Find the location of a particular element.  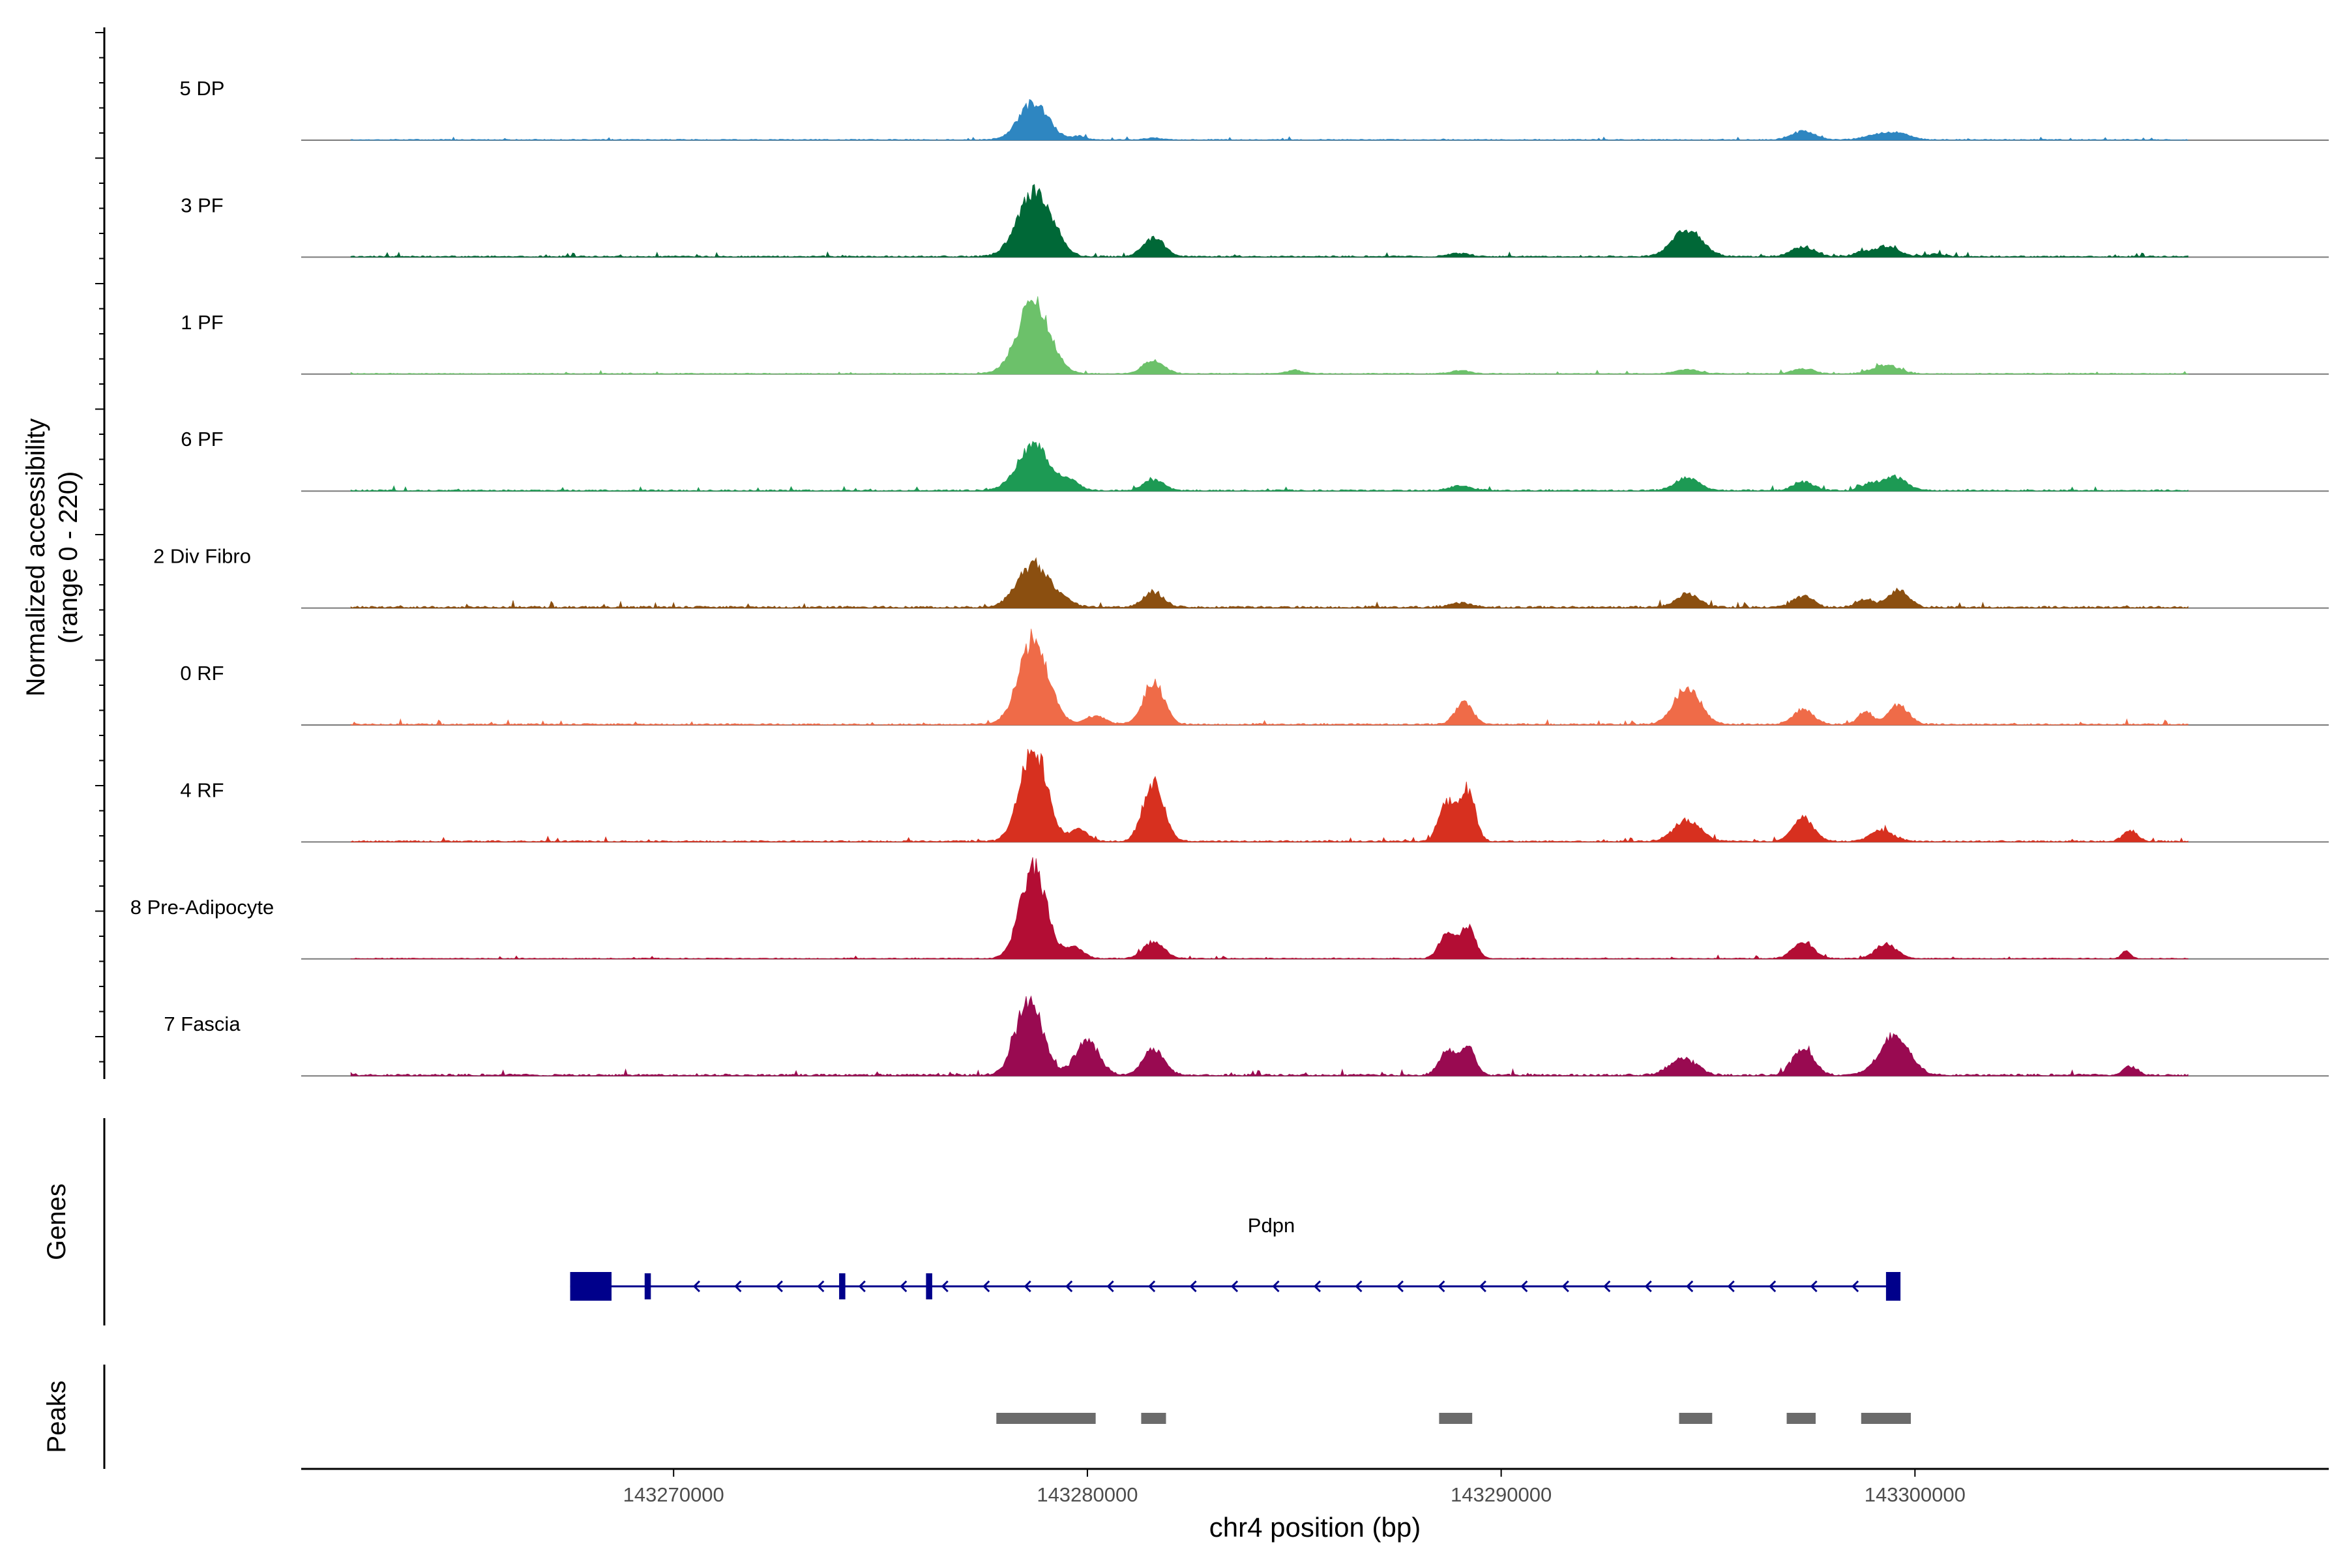

coverage-y-ticks is located at coordinates (99, 547).